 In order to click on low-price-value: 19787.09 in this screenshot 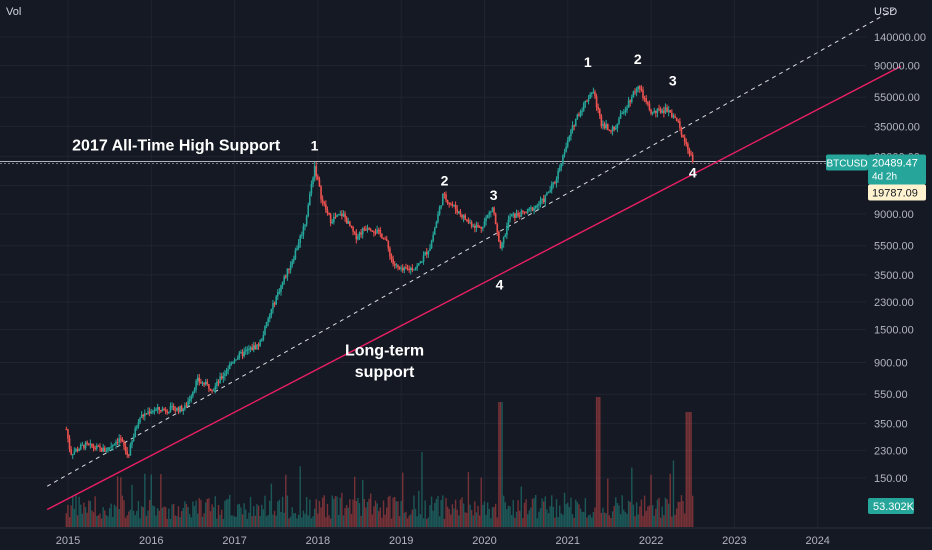, I will do `click(895, 193)`.